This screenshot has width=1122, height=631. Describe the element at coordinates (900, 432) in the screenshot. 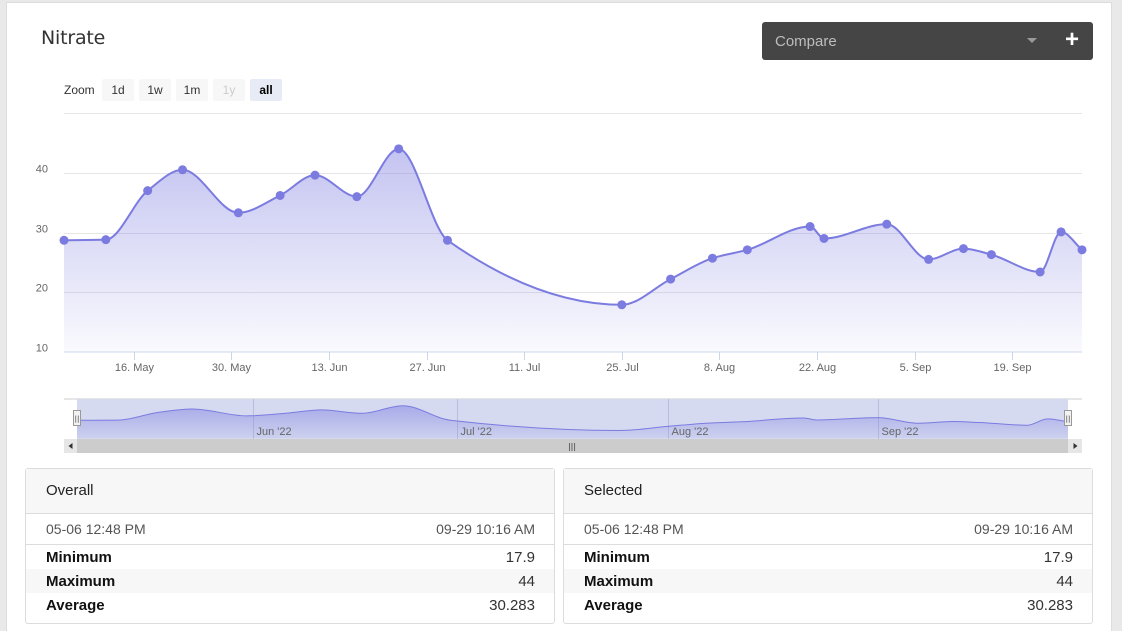

I see `navigator-label: Sep '22` at that location.